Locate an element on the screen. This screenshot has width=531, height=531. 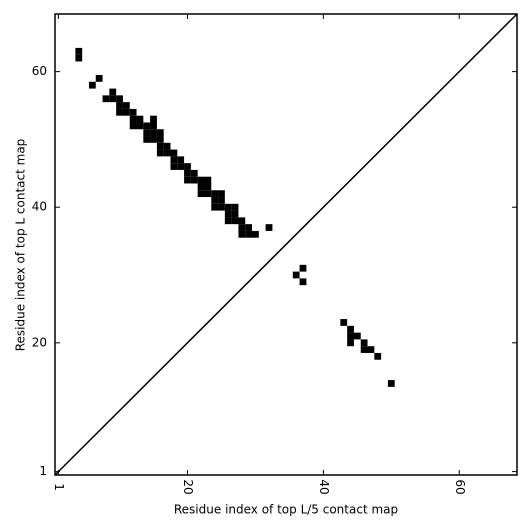
x-tick-label: 60 is located at coordinates (460, 486).